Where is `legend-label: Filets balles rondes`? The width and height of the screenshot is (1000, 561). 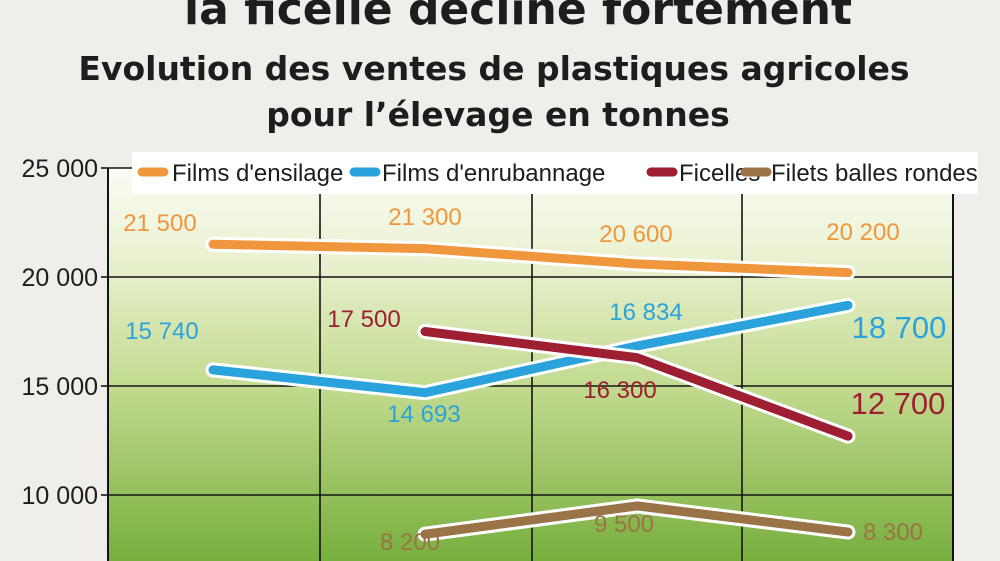
legend-label: Filets balles rondes is located at coordinates (874, 173).